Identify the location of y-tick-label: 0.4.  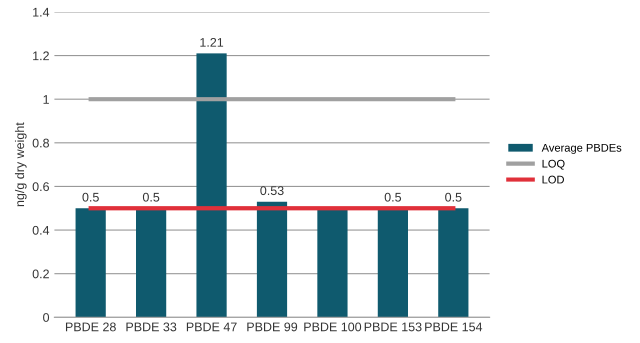
(41, 230).